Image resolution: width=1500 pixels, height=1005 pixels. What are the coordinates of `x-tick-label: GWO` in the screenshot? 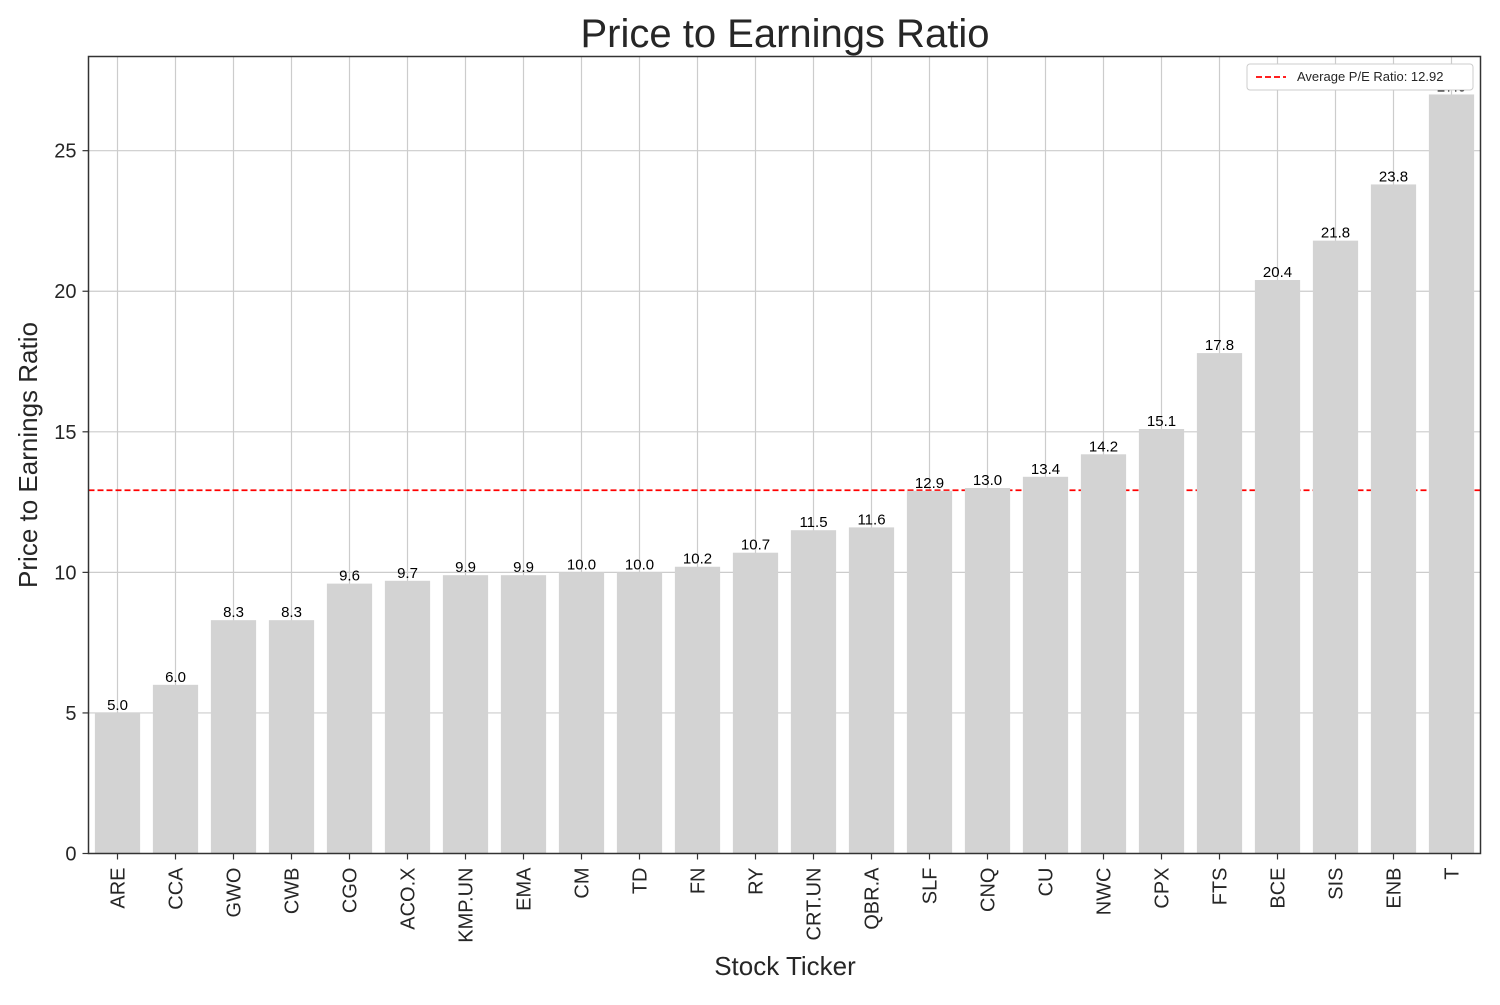 It's located at (235, 893).